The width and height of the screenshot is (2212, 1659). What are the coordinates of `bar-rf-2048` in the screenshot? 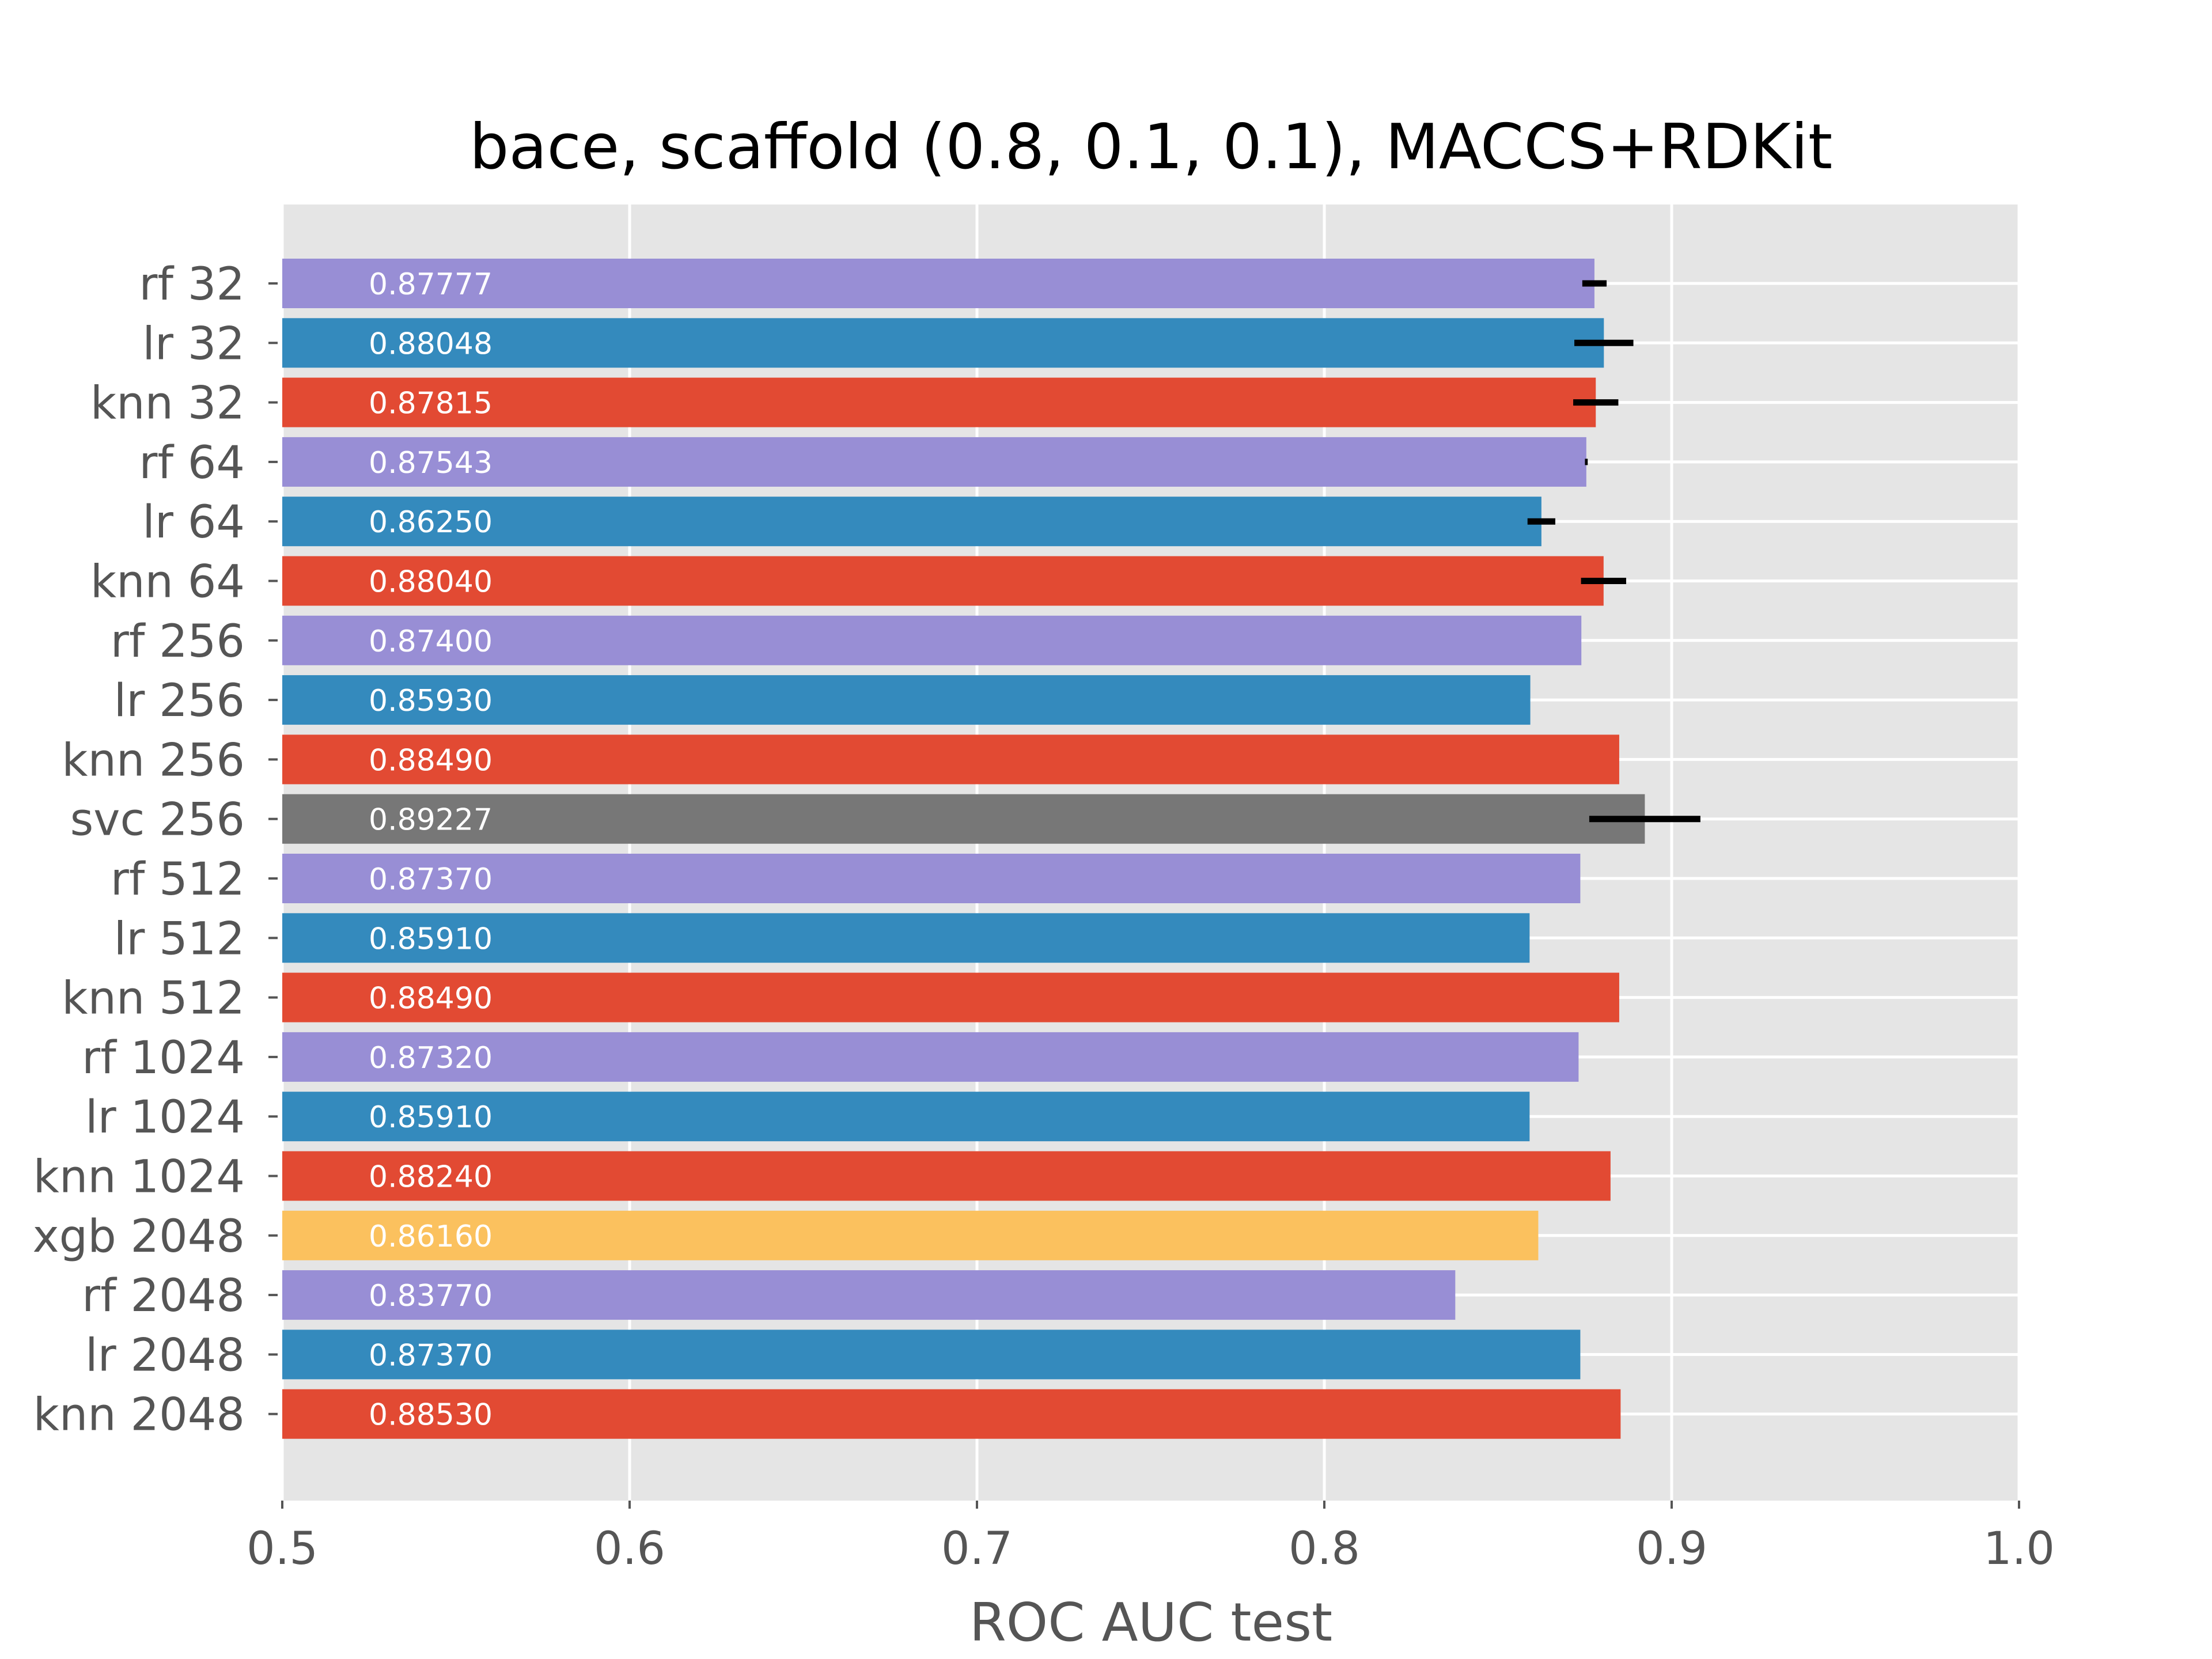 It's located at (869, 1295).